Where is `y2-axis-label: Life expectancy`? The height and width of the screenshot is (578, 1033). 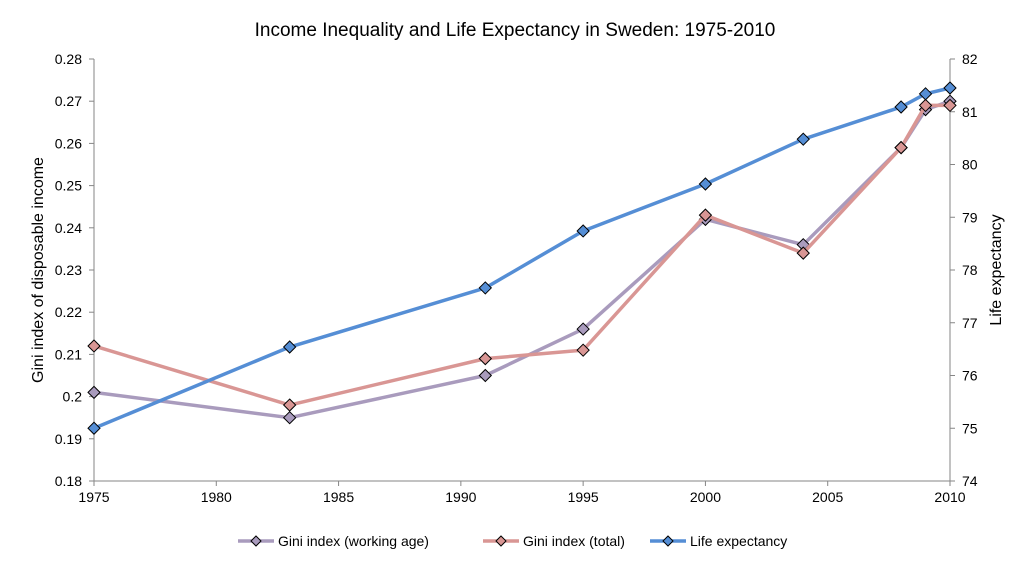
y2-axis-label: Life expectancy is located at coordinates (996, 269).